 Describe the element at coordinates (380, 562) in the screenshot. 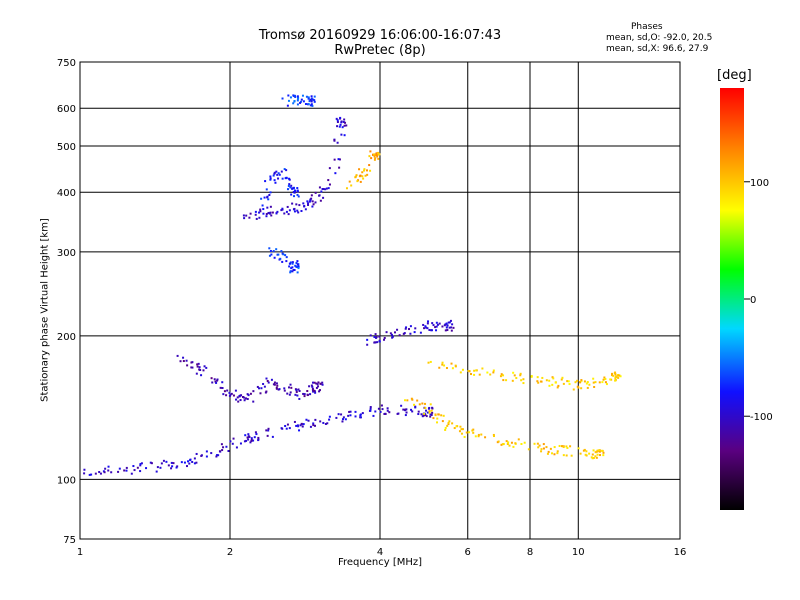

I see `x-axis-label: Frequency [MHz]` at that location.